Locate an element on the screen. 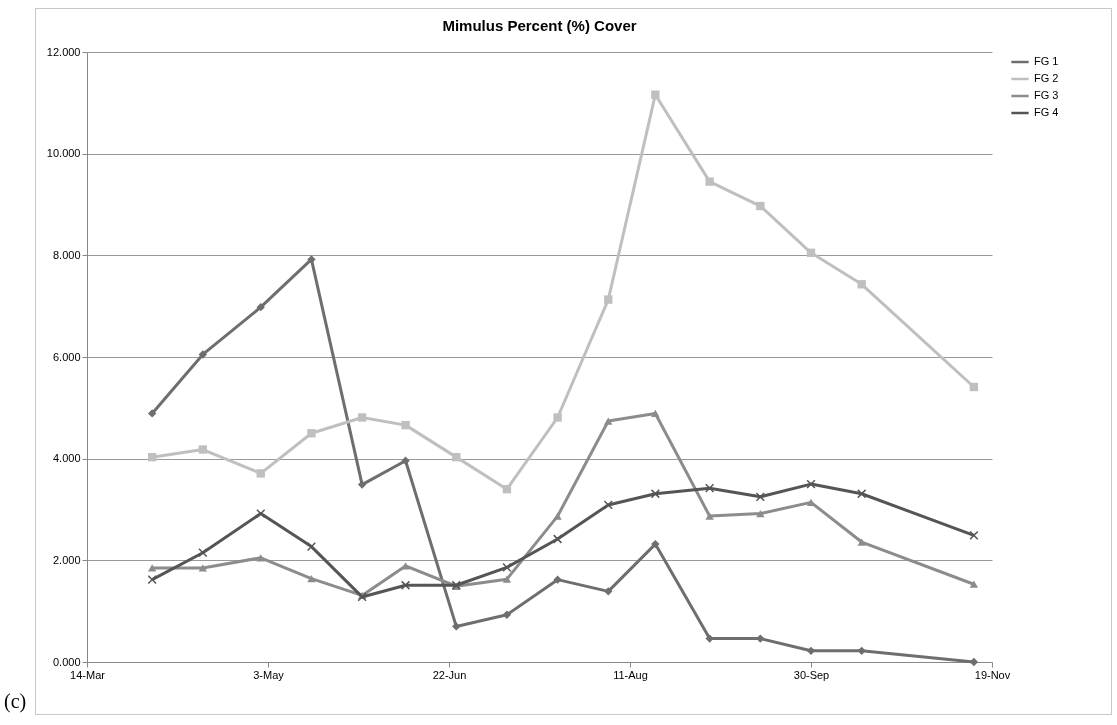 This screenshot has height=725, width=1117. y-tick-label: 2.000 is located at coordinates (66, 559).